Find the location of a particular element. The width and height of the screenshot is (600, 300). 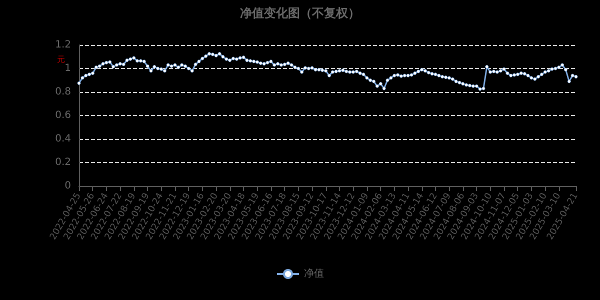

chart-title: 净值变化图（不复权） is located at coordinates (300, 13).